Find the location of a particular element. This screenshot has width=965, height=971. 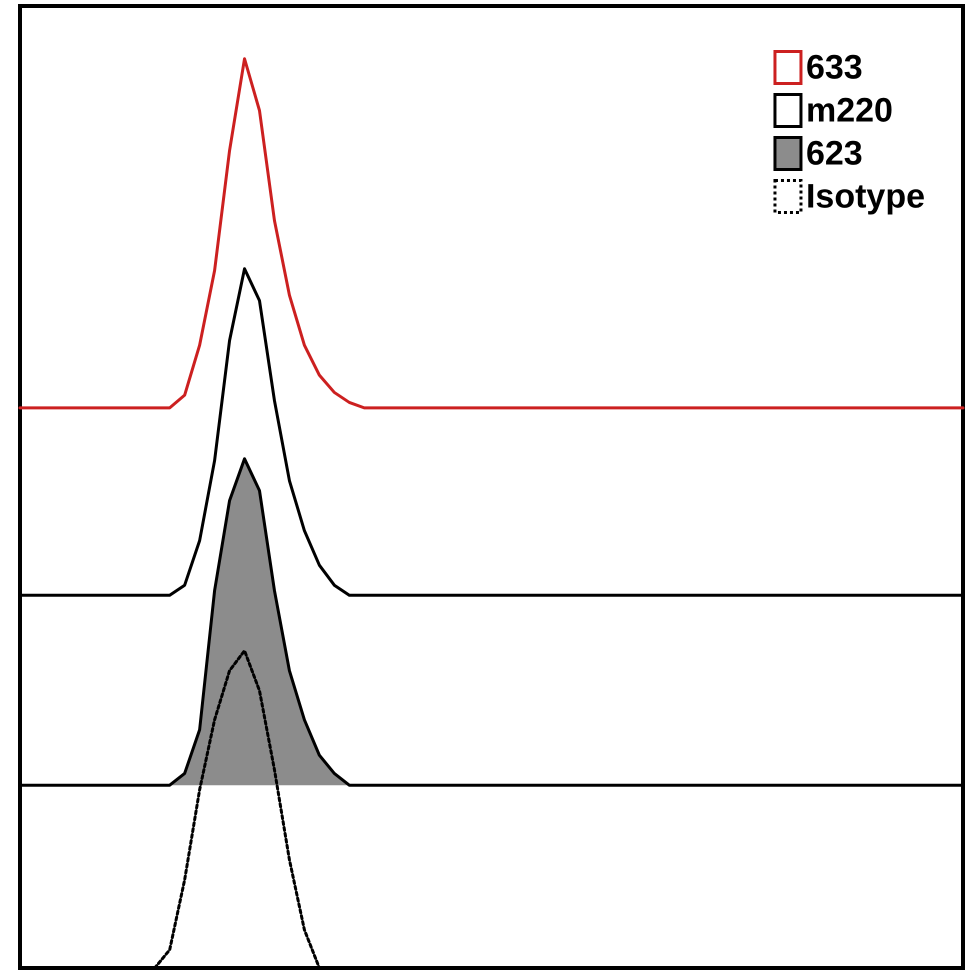

legend-label: 633 is located at coordinates (834, 67).